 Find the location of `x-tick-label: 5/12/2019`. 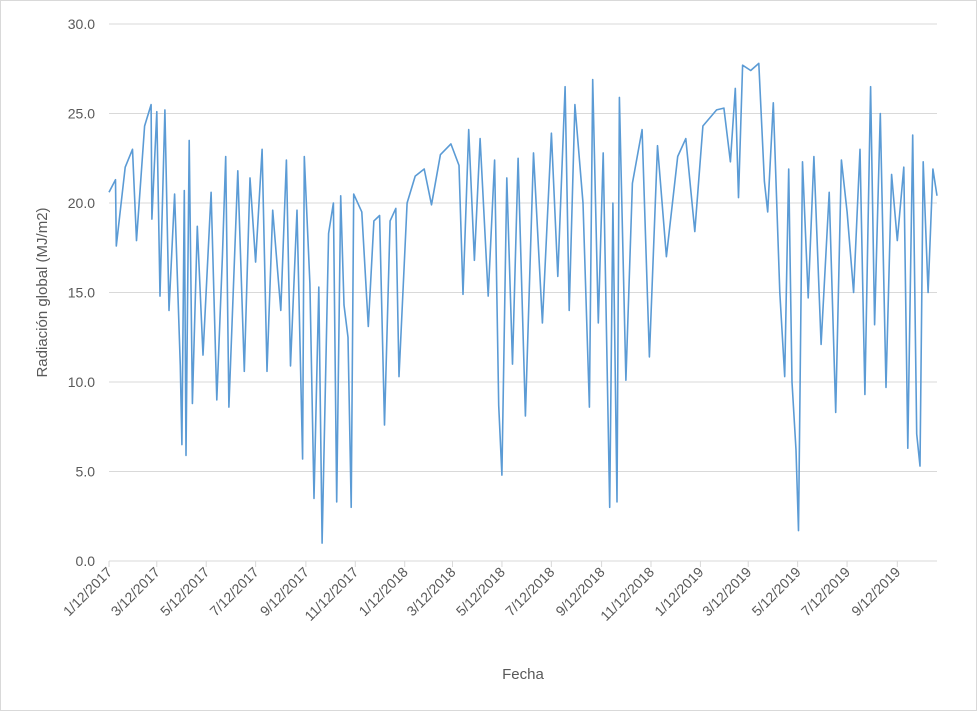

x-tick-label: 5/12/2019 is located at coordinates (776, 592).